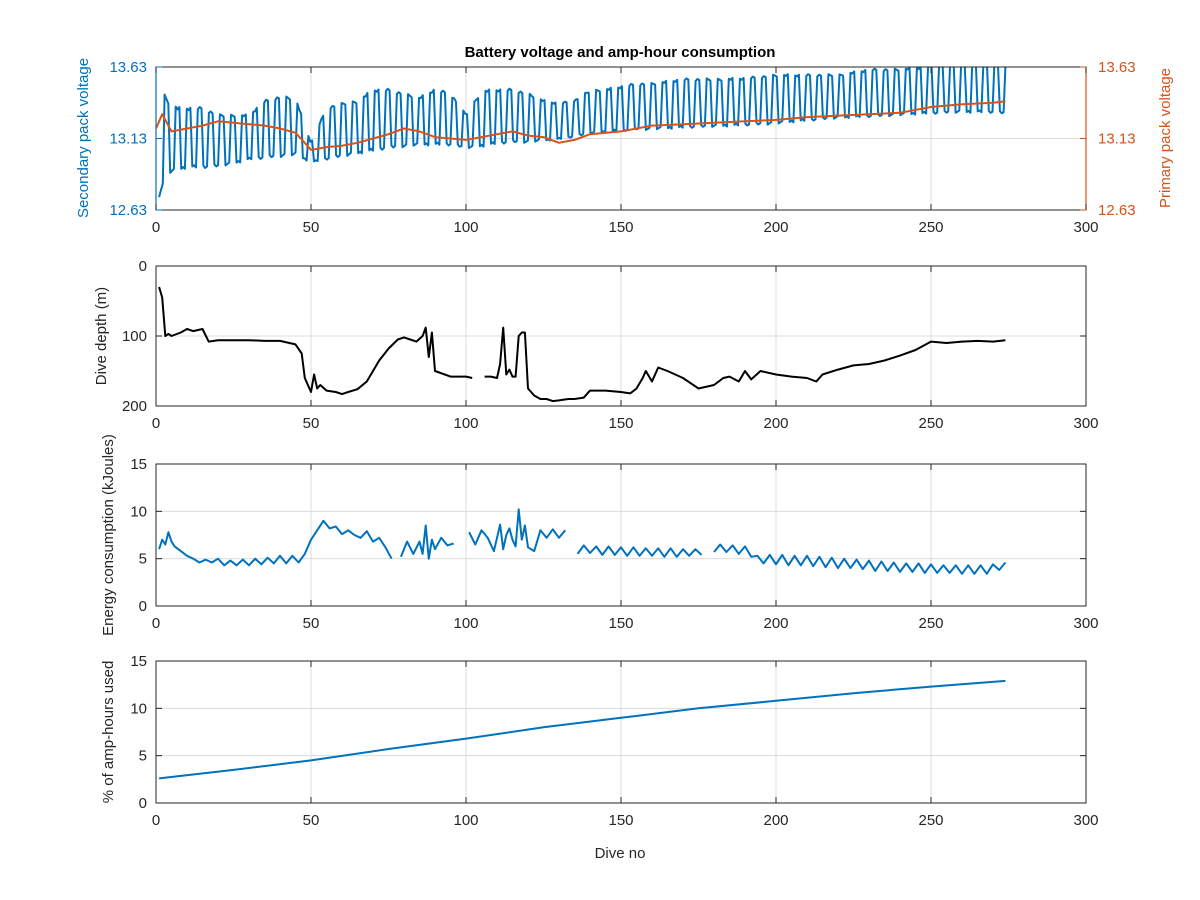  Describe the element at coordinates (128, 210) in the screenshot. I see `y-tick-label: 12.63` at that location.